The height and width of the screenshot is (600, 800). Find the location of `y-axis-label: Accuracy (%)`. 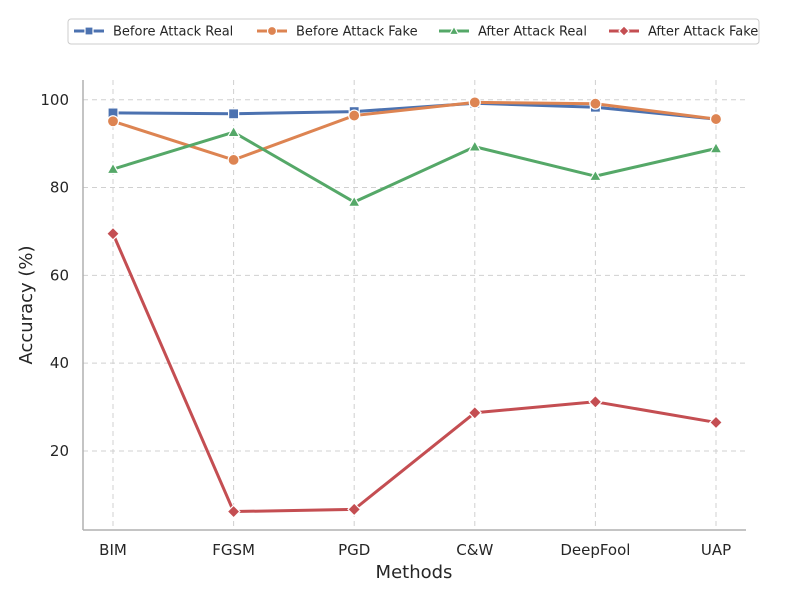

y-axis-label: Accuracy (%) is located at coordinates (26, 304).